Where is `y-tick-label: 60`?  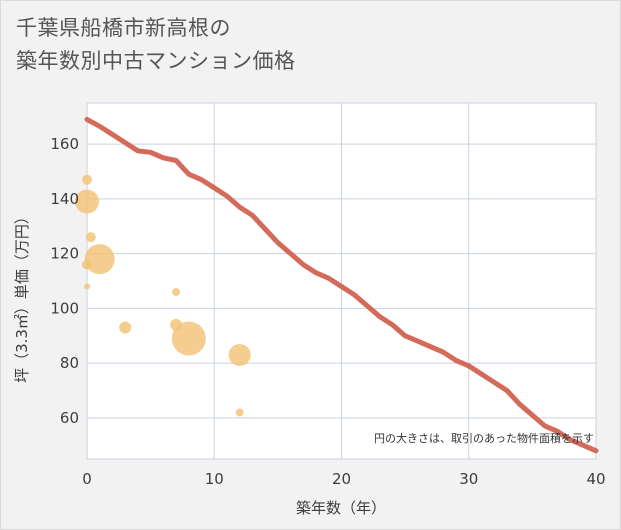 y-tick-label: 60 is located at coordinates (69, 418).